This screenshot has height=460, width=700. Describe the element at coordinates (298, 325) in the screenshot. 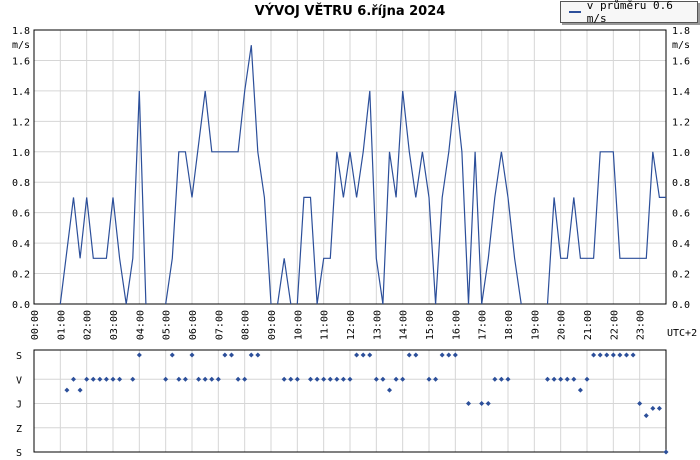

I see `x-tick-label: 10:00` at that location.